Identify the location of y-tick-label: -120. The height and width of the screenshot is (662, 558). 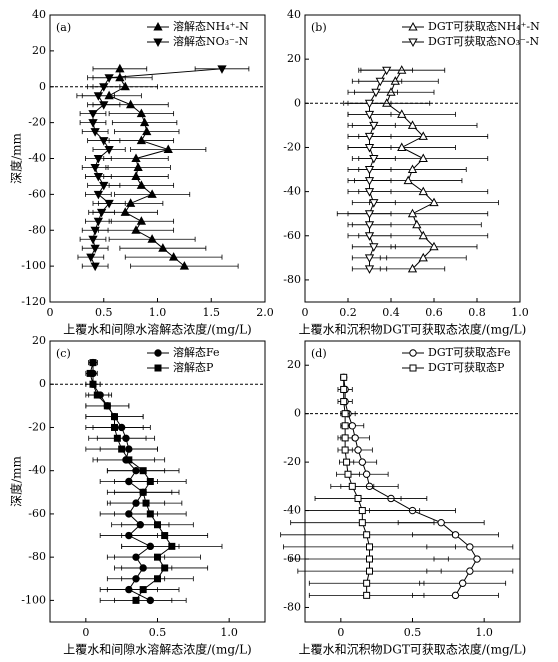
(33, 301).